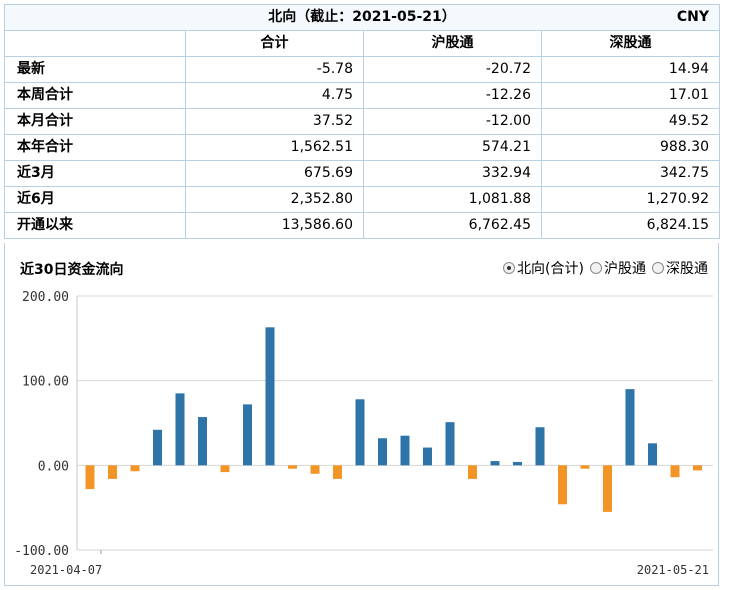 The image size is (729, 590). I want to click on row-label: 最新, so click(95, 69).